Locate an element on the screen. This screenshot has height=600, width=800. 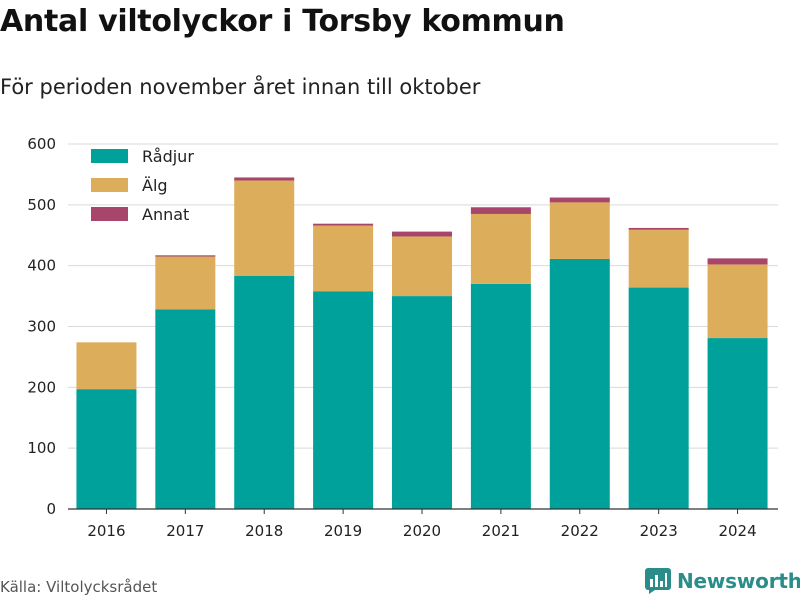
chart-title: Antal viltolyckor i Torsby kommun is located at coordinates (282, 21).